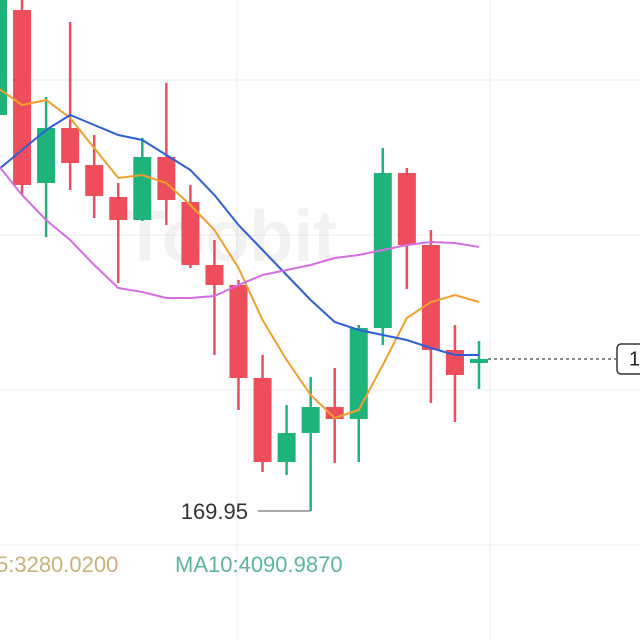 The width and height of the screenshot is (640, 640). Describe the element at coordinates (214, 511) in the screenshot. I see `low-label: 169.95` at that location.